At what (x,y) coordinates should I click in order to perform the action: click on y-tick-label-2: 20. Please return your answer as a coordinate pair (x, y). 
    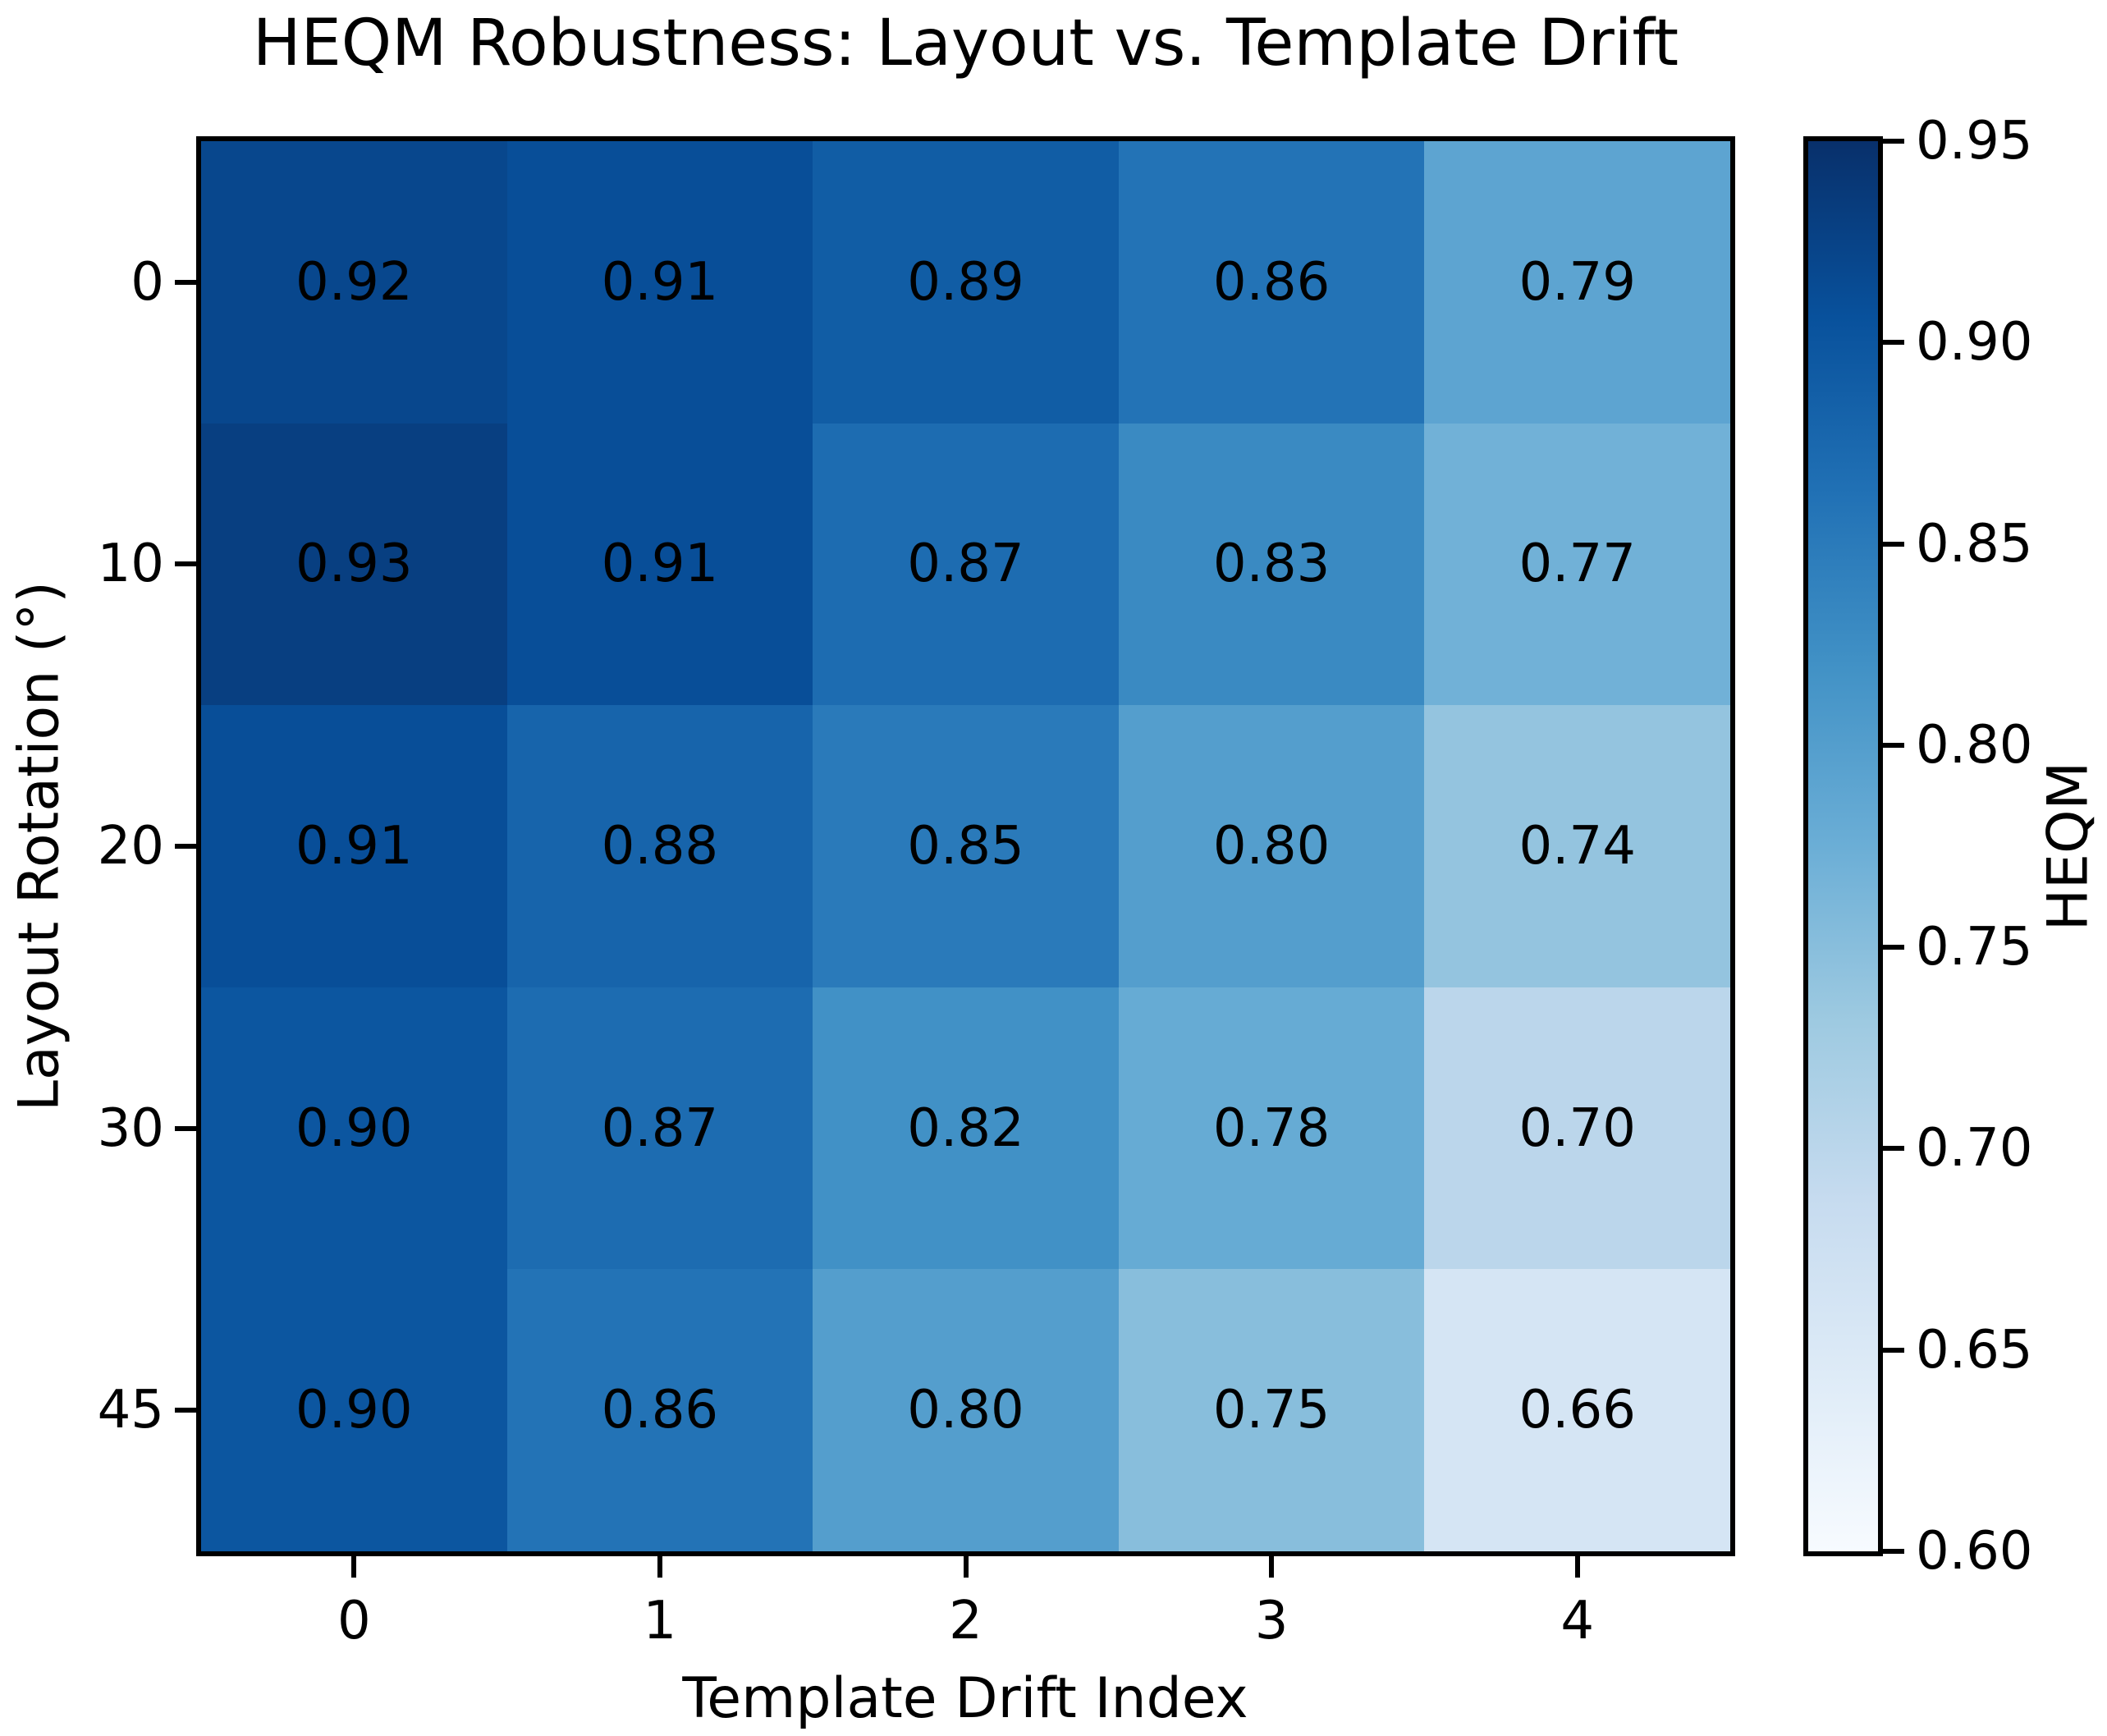
    Looking at the image, I should click on (130, 846).